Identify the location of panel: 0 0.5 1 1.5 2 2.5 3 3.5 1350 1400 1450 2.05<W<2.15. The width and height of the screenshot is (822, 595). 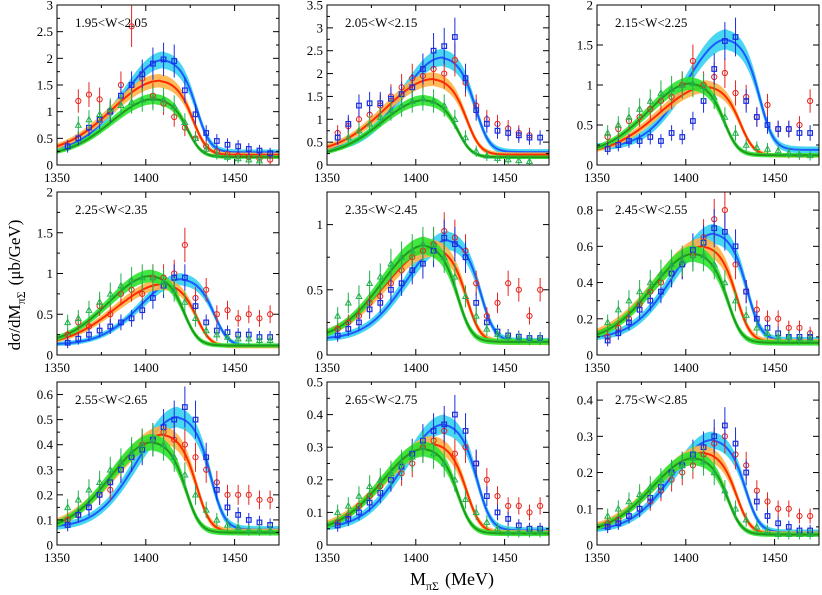
(428, 92).